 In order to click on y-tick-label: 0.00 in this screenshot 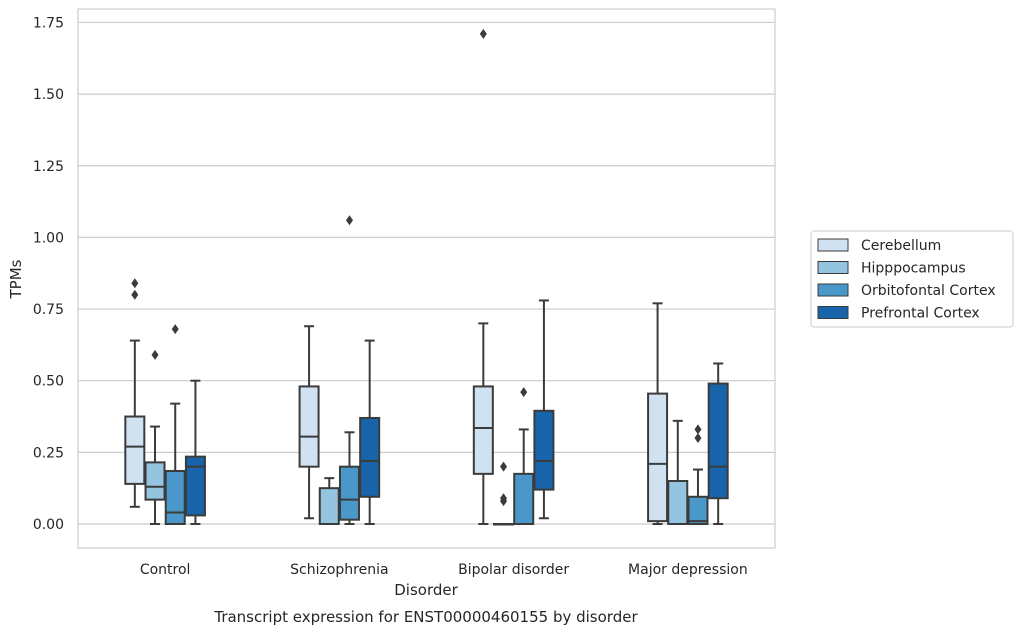, I will do `click(48, 525)`.